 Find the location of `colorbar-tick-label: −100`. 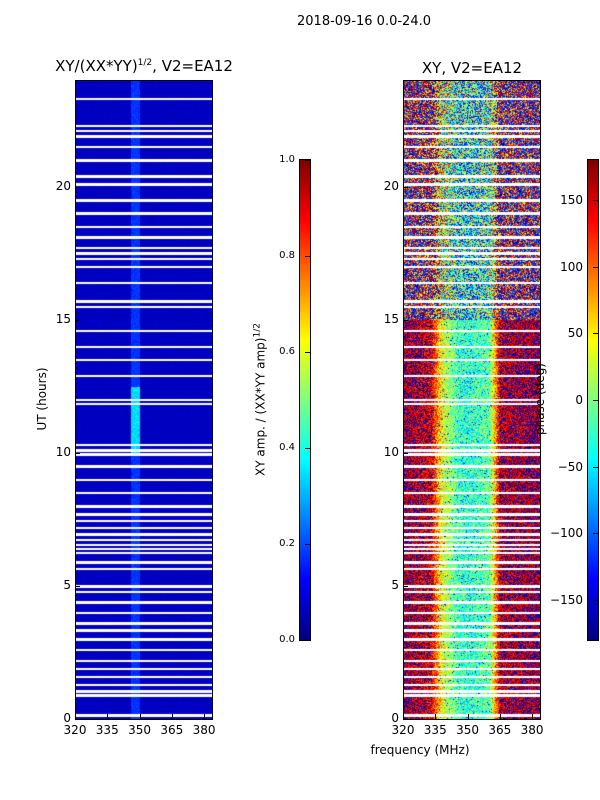

colorbar-tick-label: −100 is located at coordinates (566, 533).